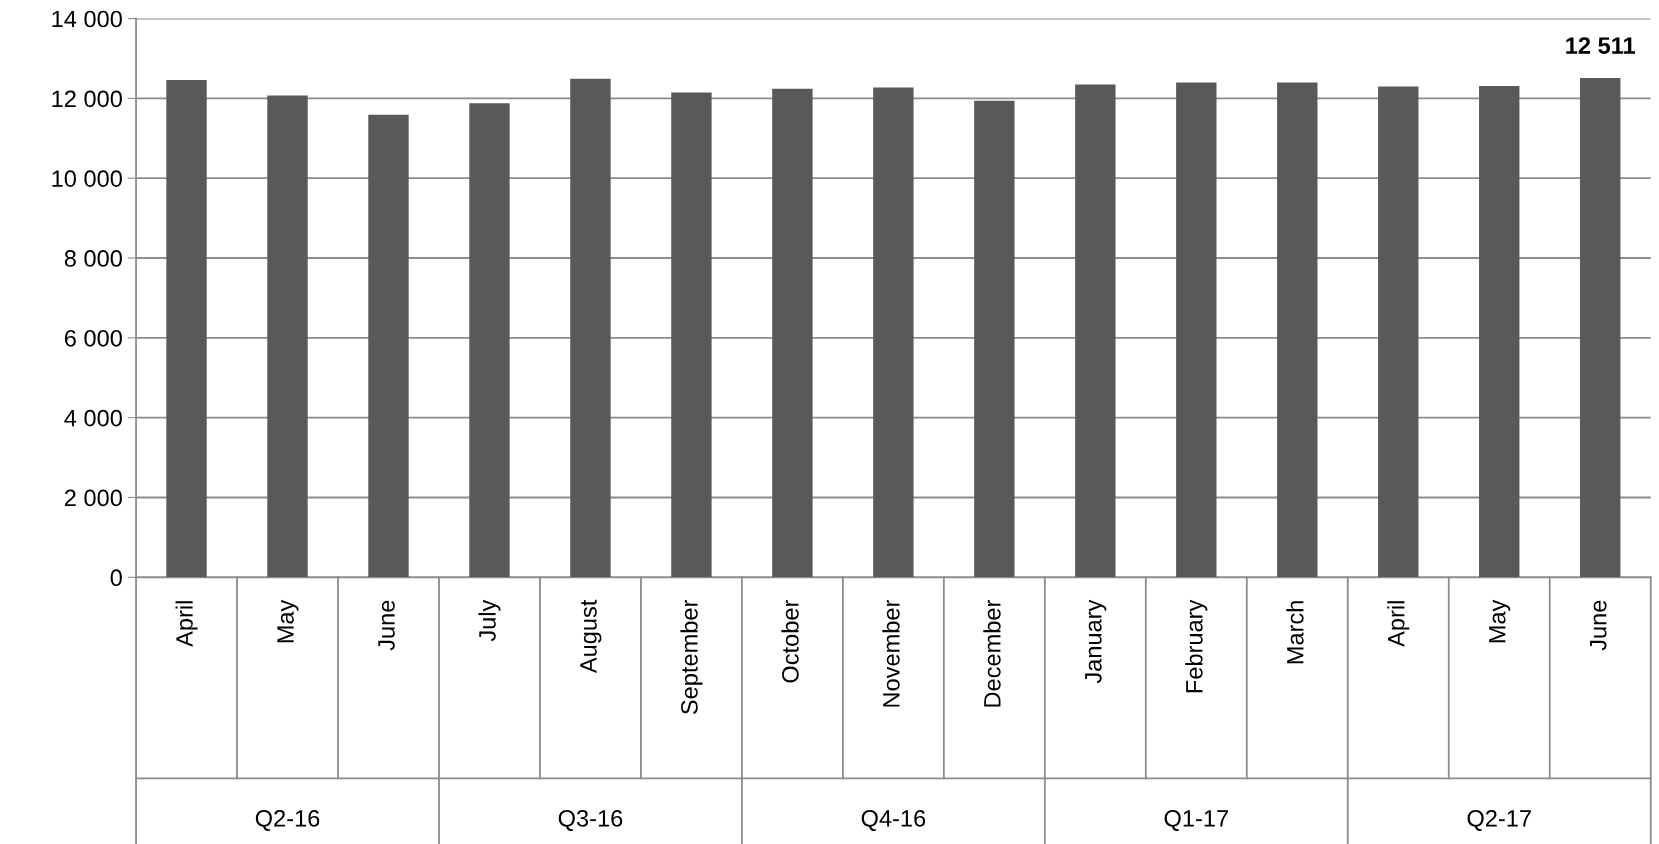 Image resolution: width=1659 pixels, height=844 pixels. I want to click on x-tick-label: November, so click(891, 653).